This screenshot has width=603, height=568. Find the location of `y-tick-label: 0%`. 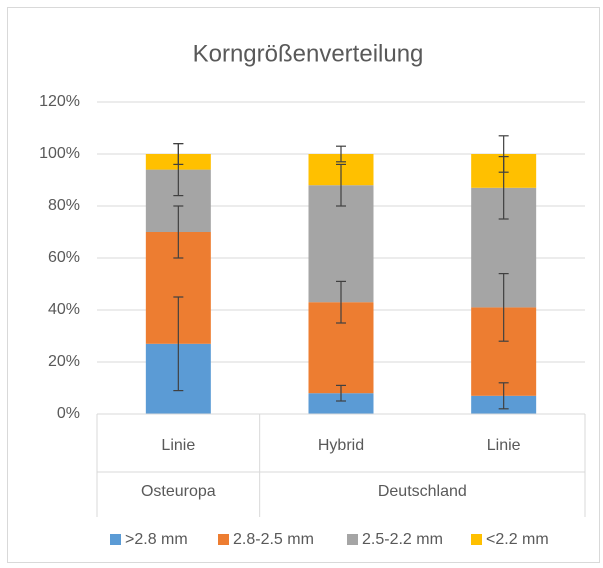

y-tick-label: 0% is located at coordinates (68, 413).